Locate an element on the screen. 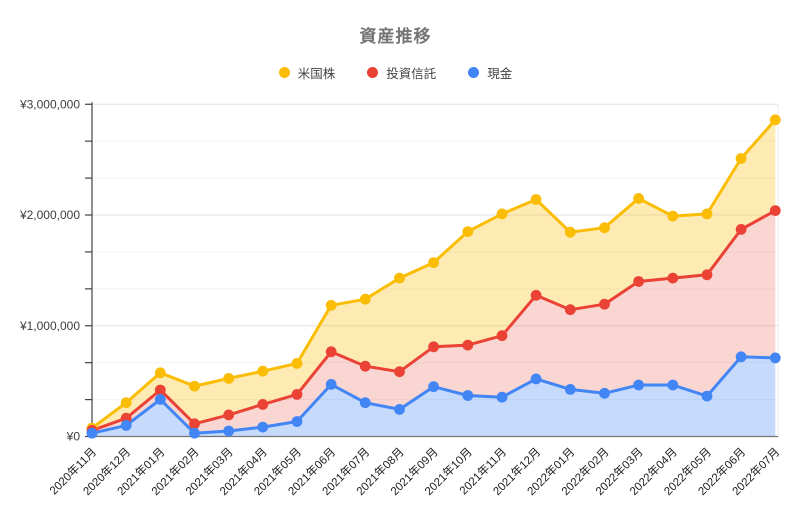 This screenshot has height=513, width=791. mutual-funds-swatch-icon is located at coordinates (373, 72).